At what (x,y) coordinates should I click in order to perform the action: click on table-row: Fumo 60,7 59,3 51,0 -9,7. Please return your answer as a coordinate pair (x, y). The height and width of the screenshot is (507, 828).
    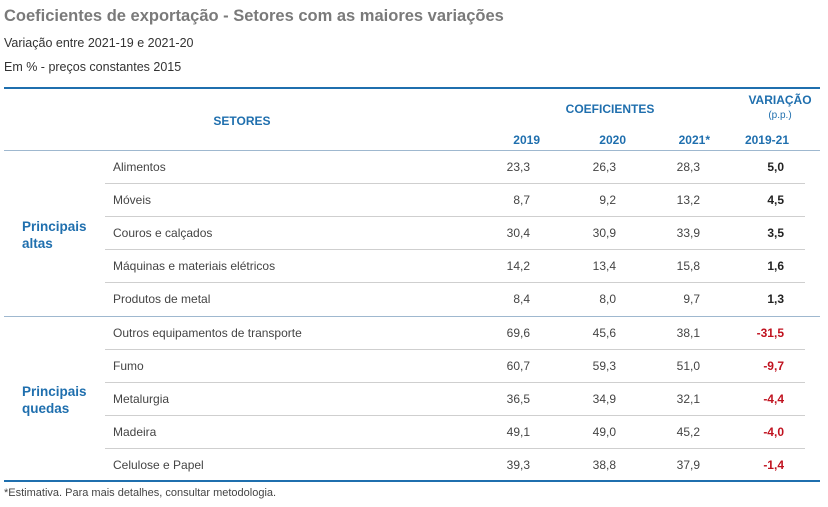
    Looking at the image, I should click on (455, 366).